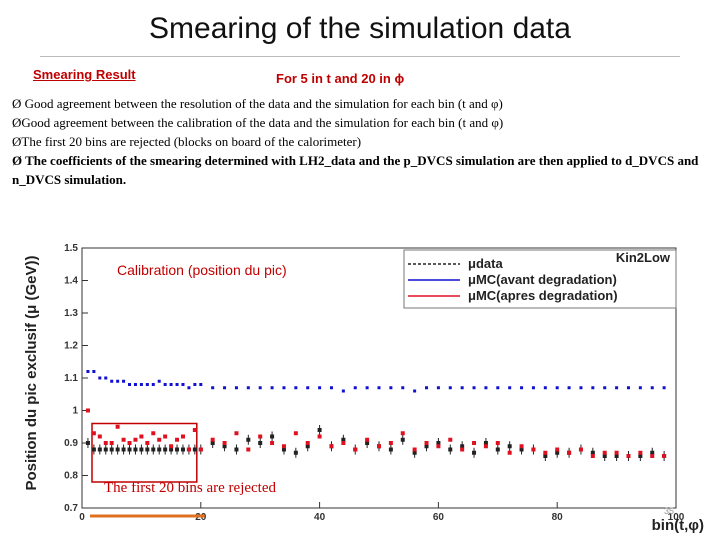  I want to click on y-axis-label: Position du pic exclusif (μ (GeV)), so click(31, 372).